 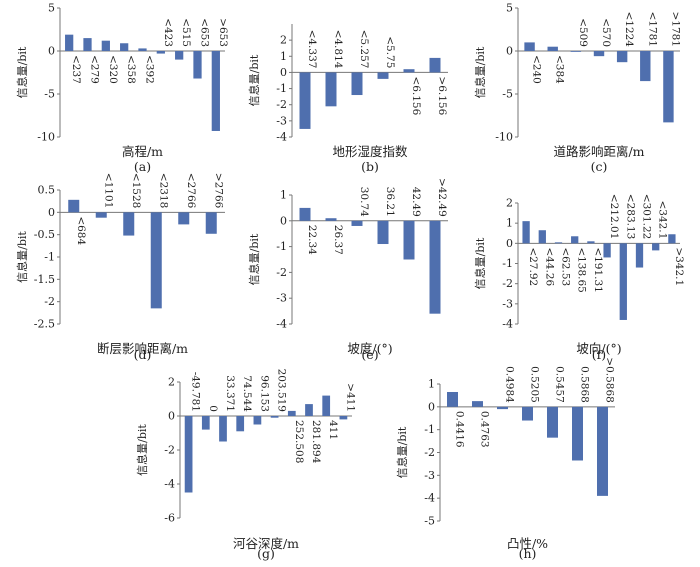 I want to click on category-label: <684, so click(x=81, y=230).